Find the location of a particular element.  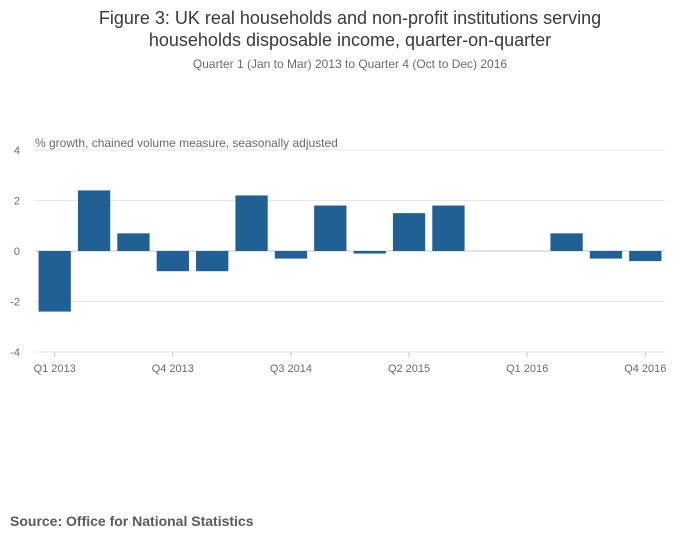

x-tick-label: Q1 2016 is located at coordinates (527, 369).